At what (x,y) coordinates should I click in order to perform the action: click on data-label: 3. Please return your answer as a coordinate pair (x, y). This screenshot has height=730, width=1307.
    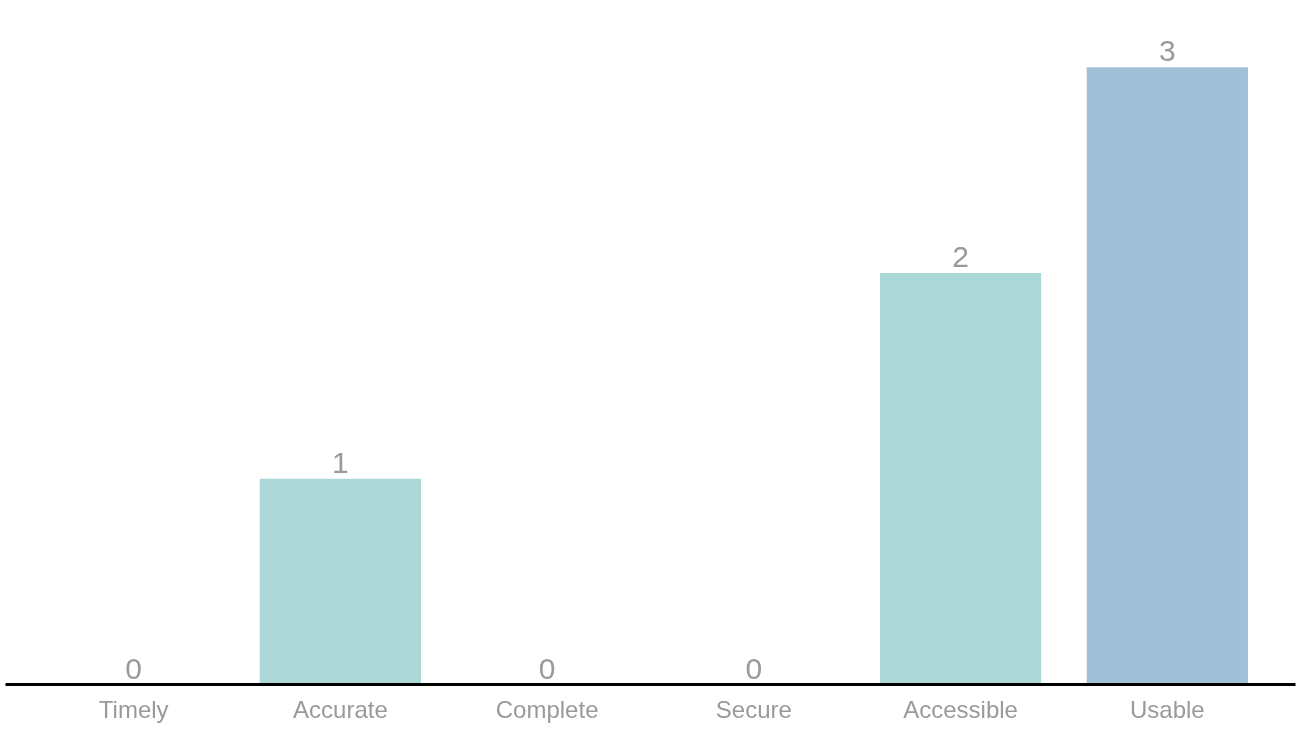
    Looking at the image, I should click on (1167, 51).